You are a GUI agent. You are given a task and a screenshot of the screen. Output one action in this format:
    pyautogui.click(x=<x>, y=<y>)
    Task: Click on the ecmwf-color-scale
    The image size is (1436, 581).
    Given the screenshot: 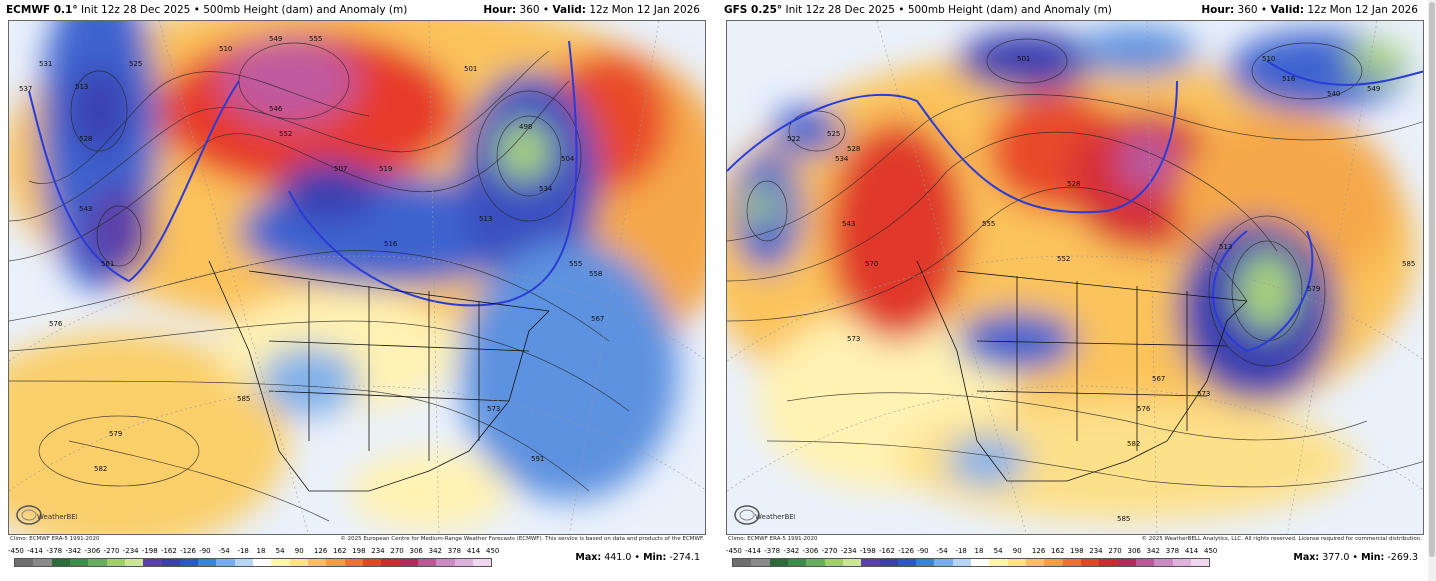 What is the action you would take?
    pyautogui.click(x=253, y=562)
    